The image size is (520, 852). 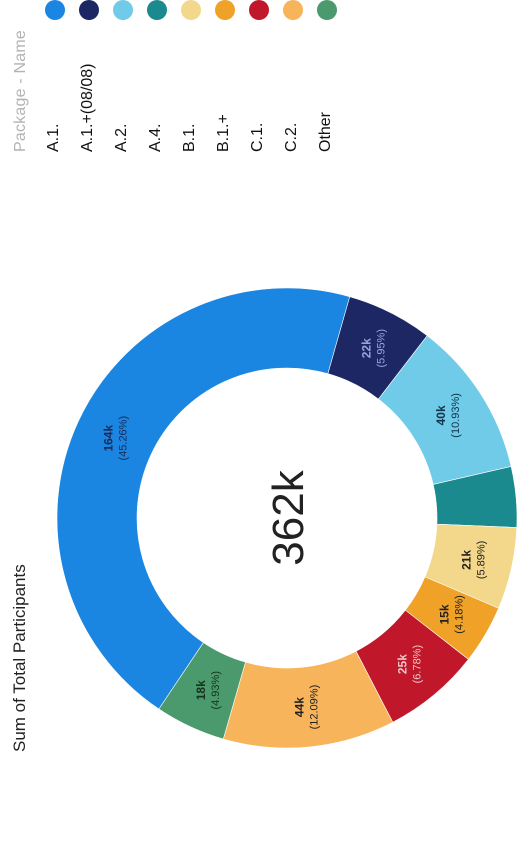 What do you see at coordinates (456, 415) in the screenshot?
I see `slice-percent-label: (10.93%)` at bounding box center [456, 415].